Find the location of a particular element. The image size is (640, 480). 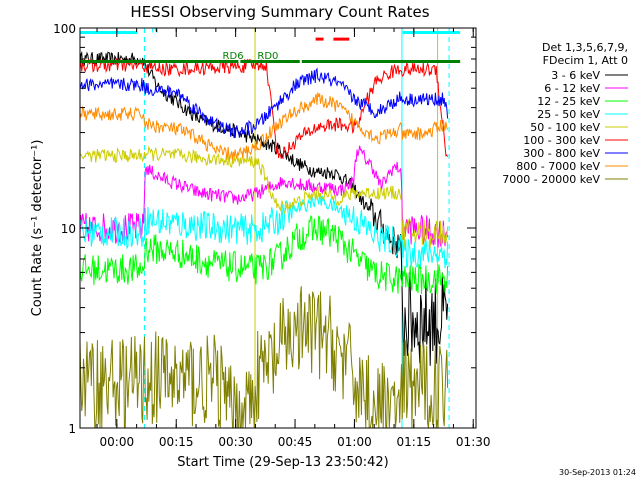

annotation-label-2: RD0 is located at coordinates (267, 56).